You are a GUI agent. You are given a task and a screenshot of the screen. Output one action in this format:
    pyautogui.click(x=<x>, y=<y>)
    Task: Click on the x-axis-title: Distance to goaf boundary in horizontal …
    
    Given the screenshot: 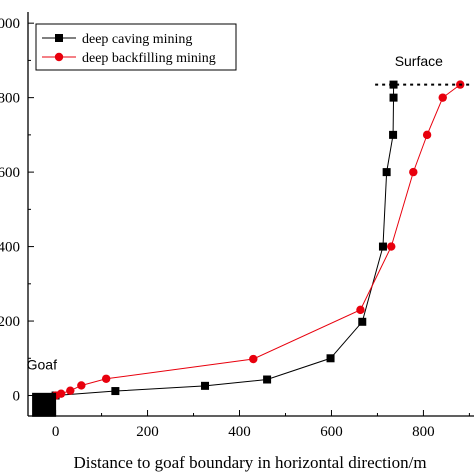 What is the action you would take?
    pyautogui.click(x=249, y=462)
    